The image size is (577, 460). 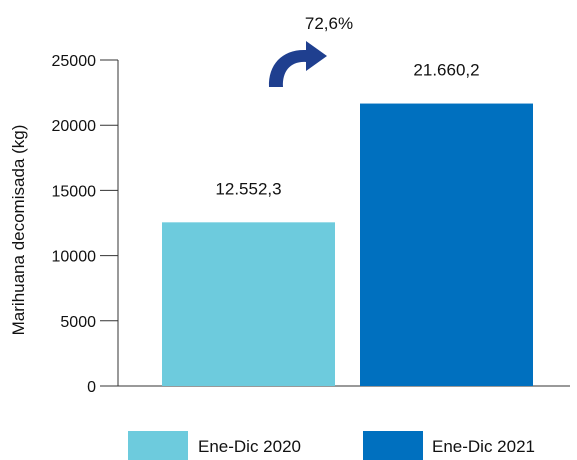 What do you see at coordinates (91, 387) in the screenshot?
I see `y-tick-label: 0` at bounding box center [91, 387].